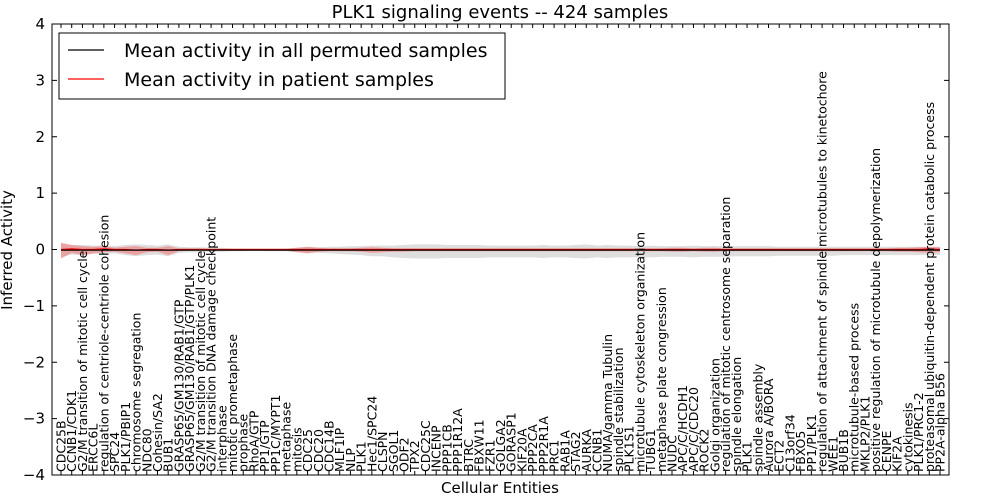 Image resolution: width=1000 pixels, height=500 pixels. I want to click on category-label: GORASP1, so click(511, 442).